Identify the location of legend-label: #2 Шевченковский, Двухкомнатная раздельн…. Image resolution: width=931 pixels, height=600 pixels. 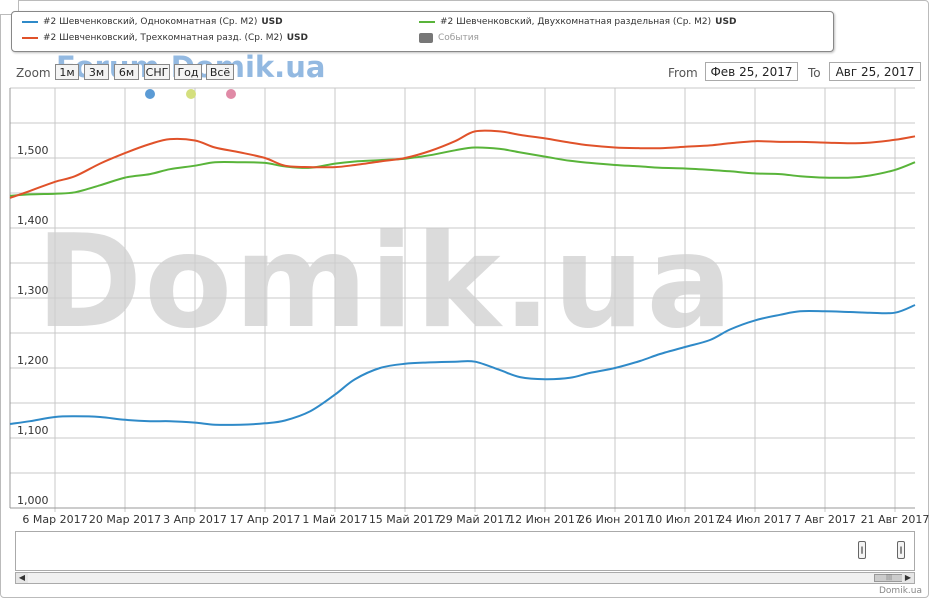
(576, 22).